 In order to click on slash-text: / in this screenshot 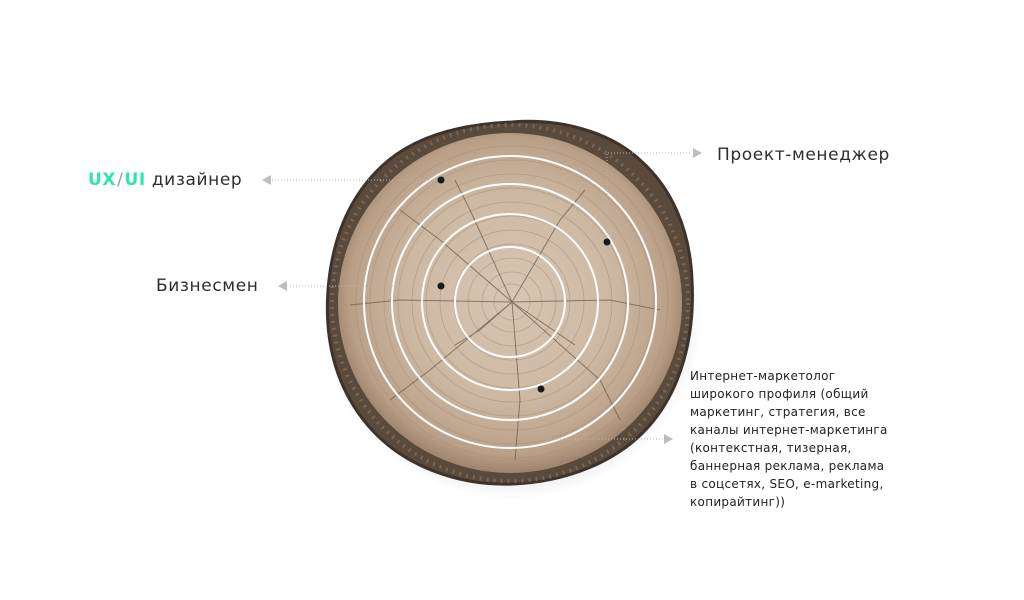, I will do `click(120, 180)`.